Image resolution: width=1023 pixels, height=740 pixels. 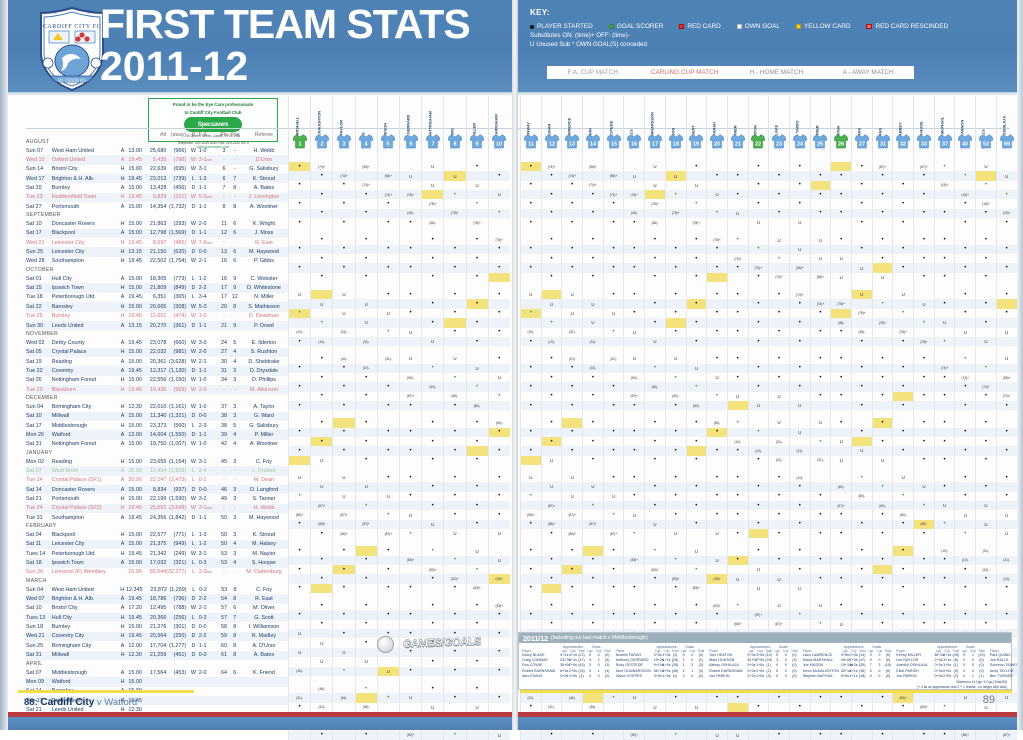 I want to click on player-column-header: Alex EVANS27, so click(x=861, y=125).